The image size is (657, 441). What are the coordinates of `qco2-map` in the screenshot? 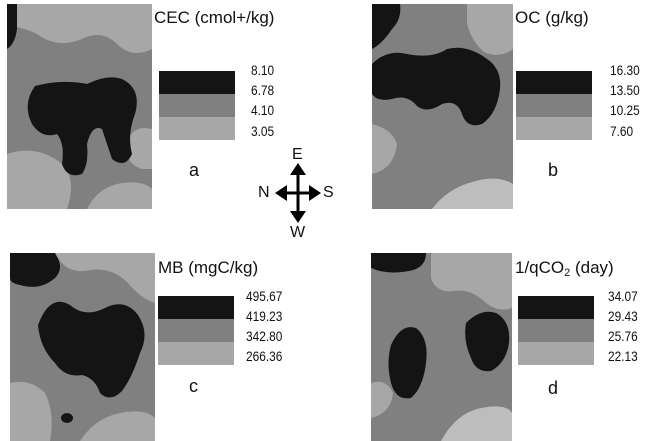 It's located at (441, 347).